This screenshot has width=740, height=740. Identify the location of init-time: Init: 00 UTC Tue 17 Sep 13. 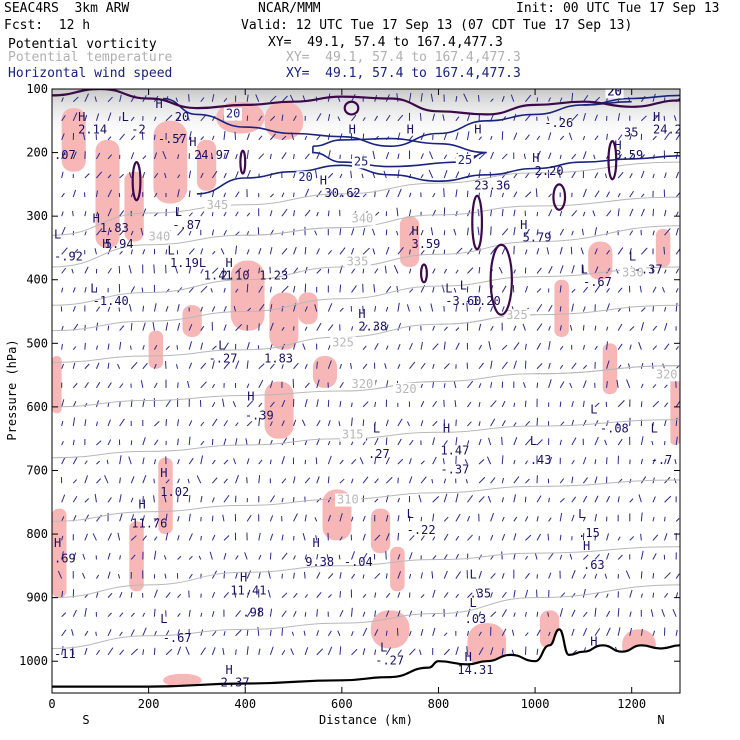
(618, 8).